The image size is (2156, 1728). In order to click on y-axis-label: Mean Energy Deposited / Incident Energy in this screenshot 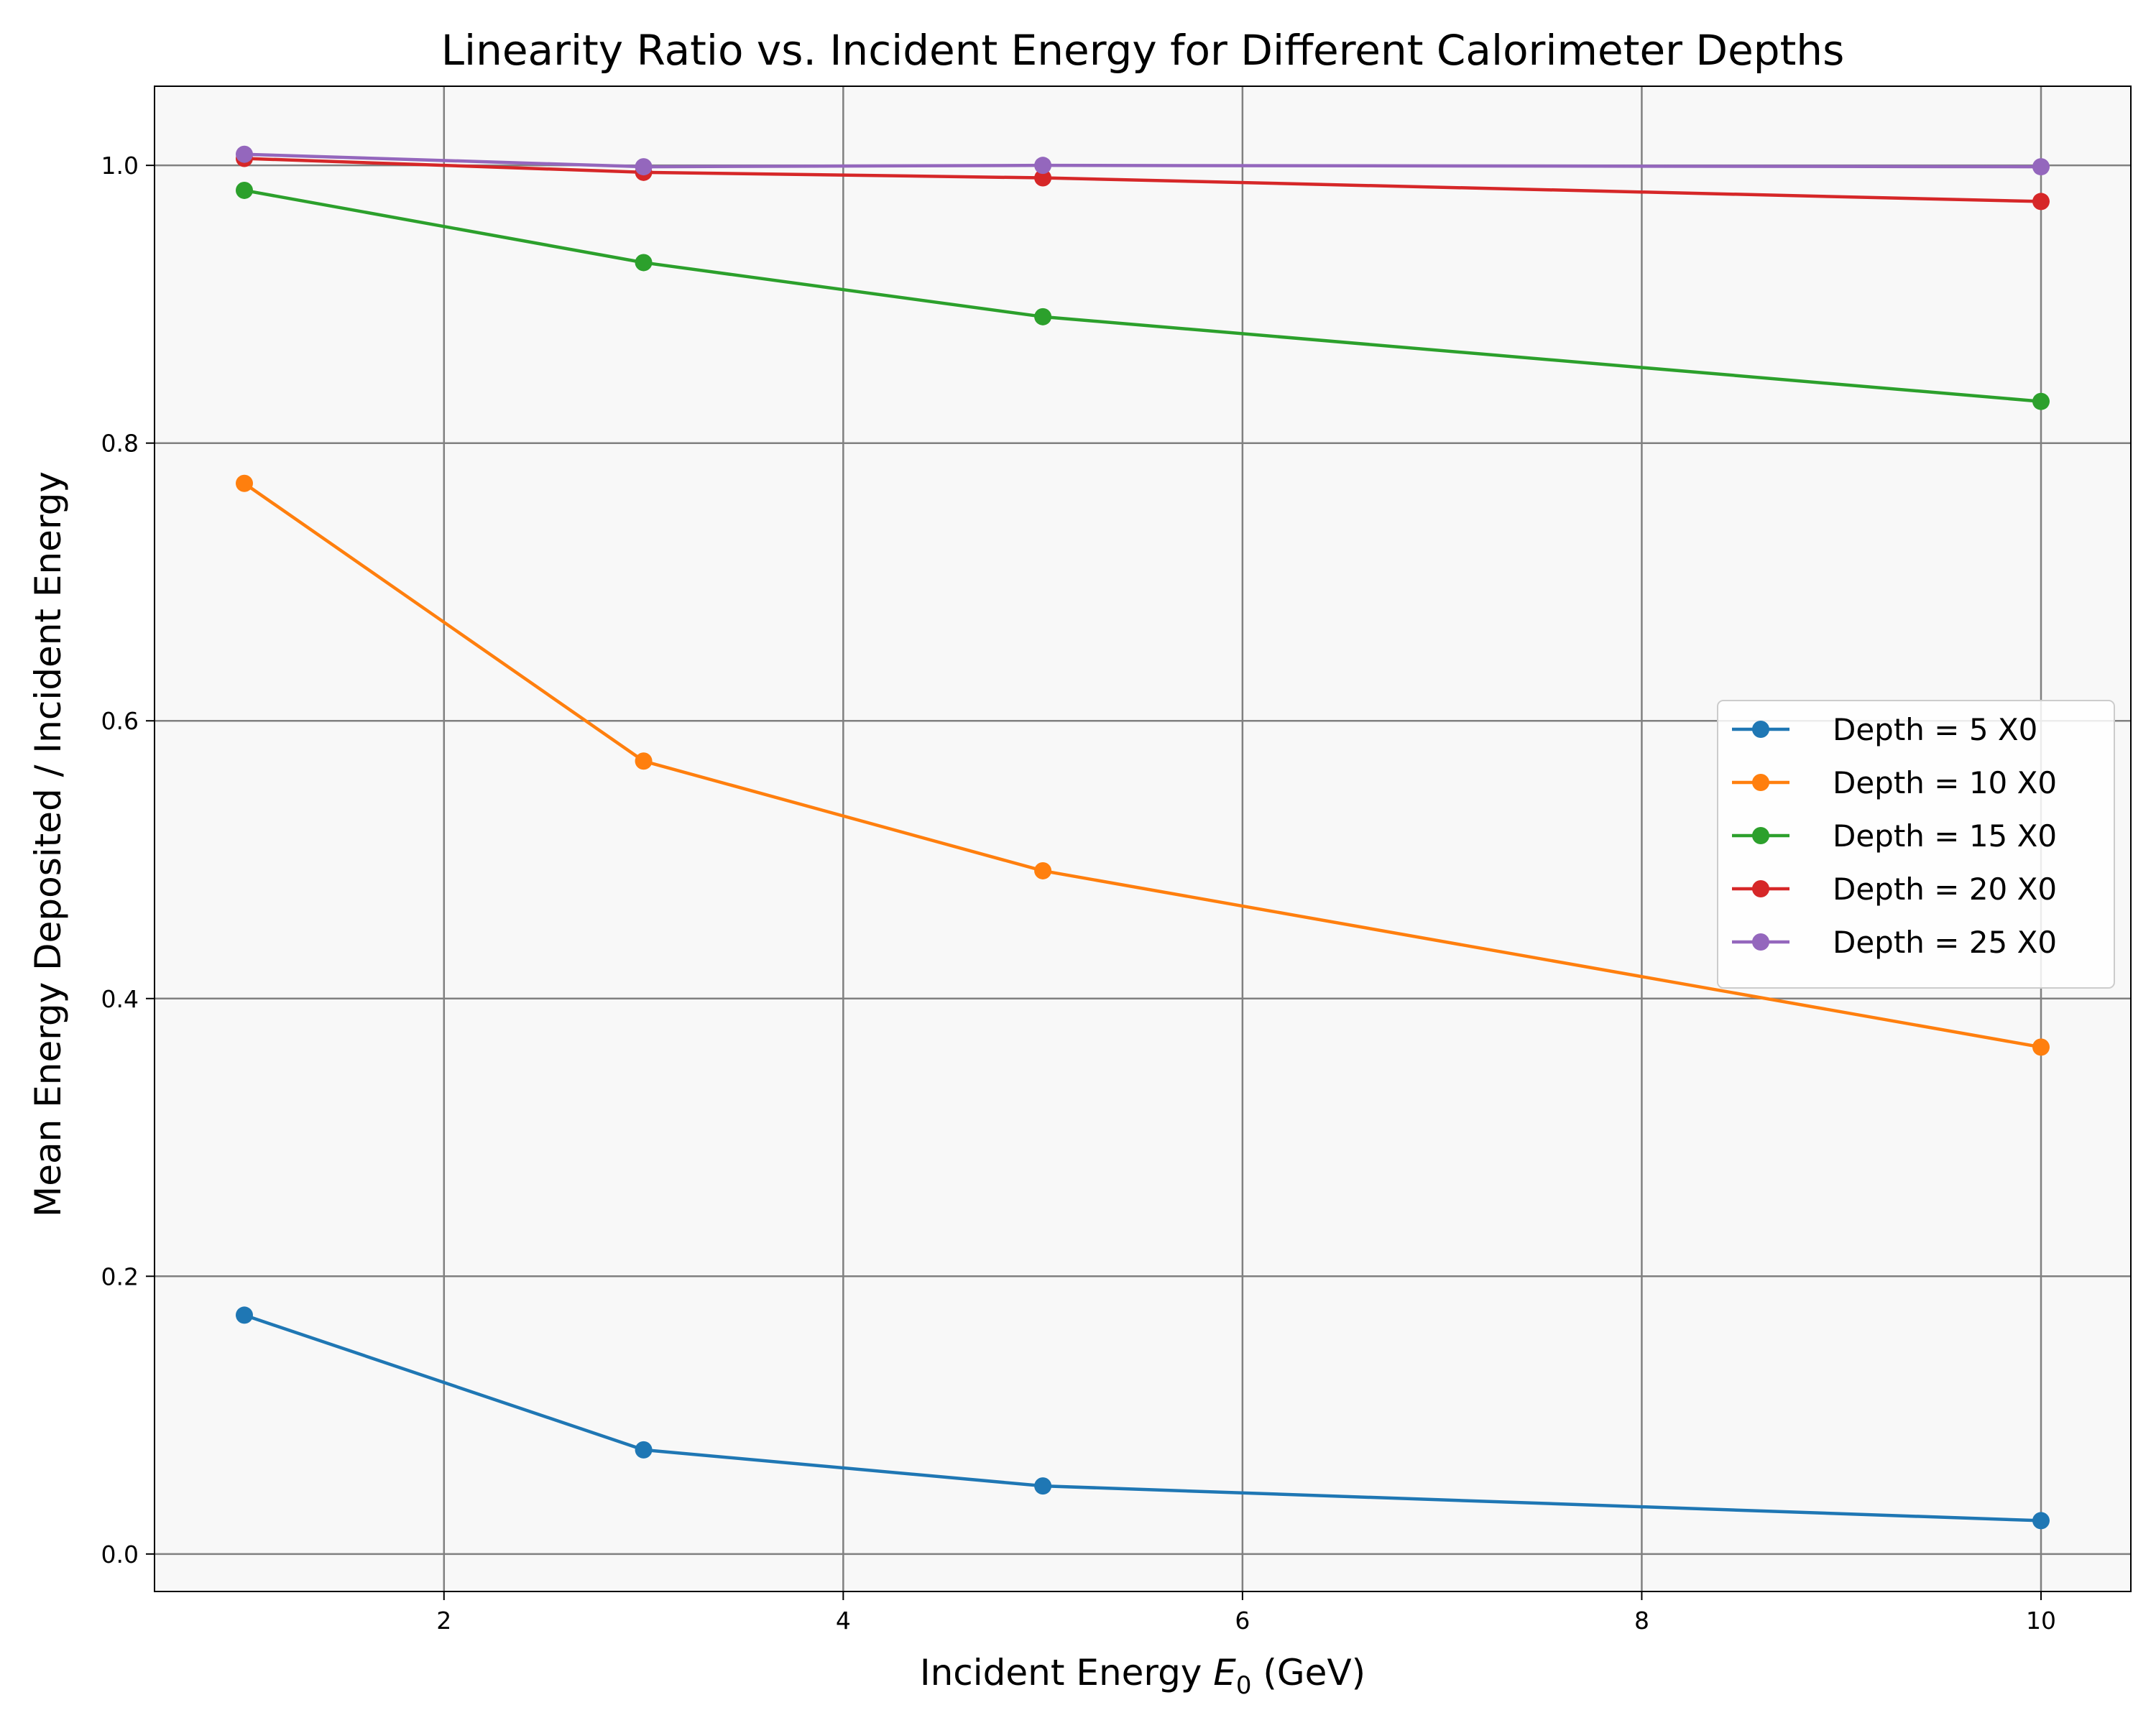, I will do `click(48, 844)`.